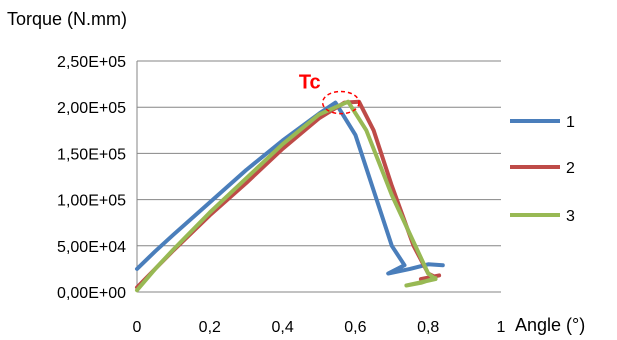 This screenshot has width=617, height=340. I want to click on y-tick-label: 2,00E+05, so click(91, 108).